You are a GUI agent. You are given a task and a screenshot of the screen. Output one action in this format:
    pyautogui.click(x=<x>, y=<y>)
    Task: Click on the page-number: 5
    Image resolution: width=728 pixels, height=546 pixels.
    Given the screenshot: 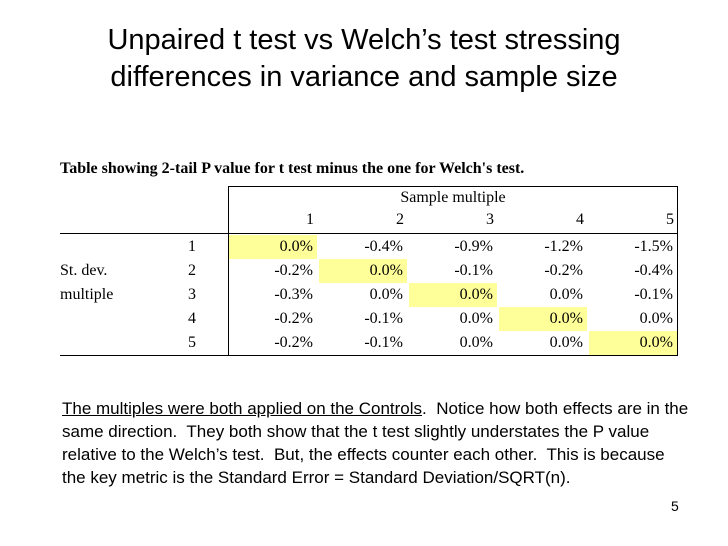 What is the action you would take?
    pyautogui.click(x=675, y=506)
    